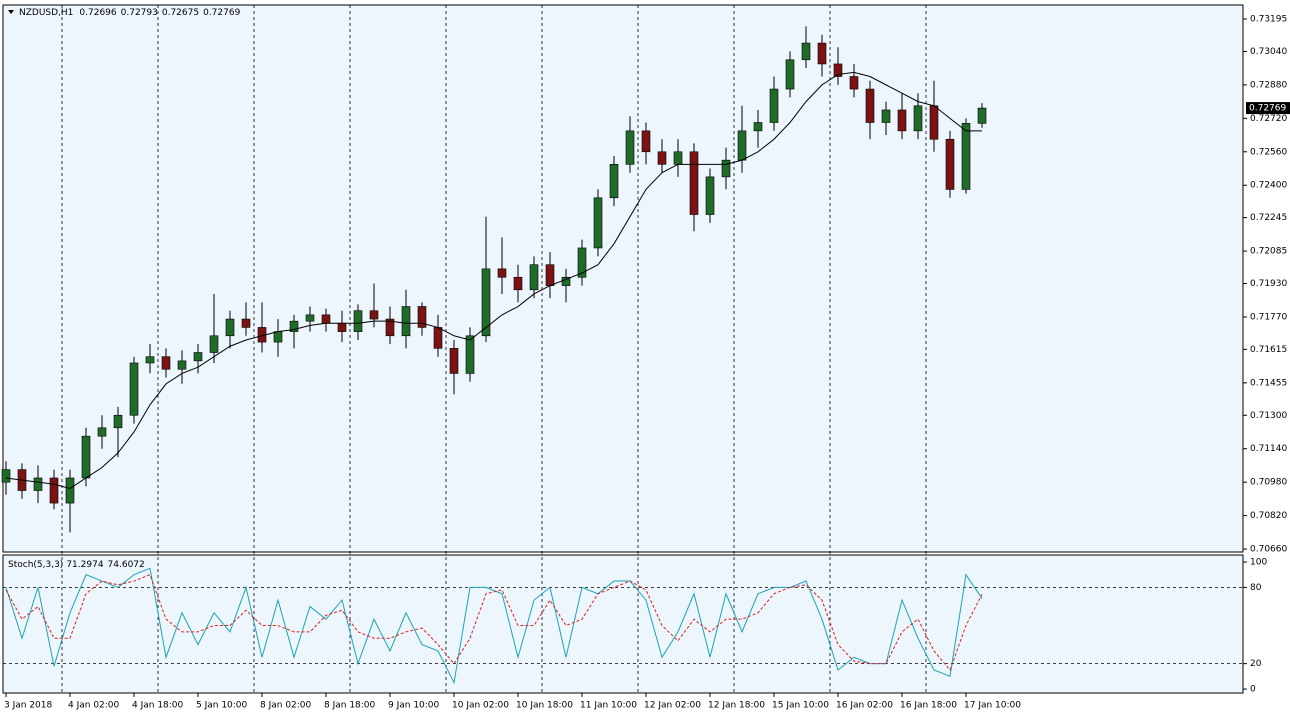 This screenshot has width=1290, height=719. What do you see at coordinates (130, 13) in the screenshot?
I see `chart-header: NZDUSD,H1 0.72696 0.72793 0.72675 0.72769` at bounding box center [130, 13].